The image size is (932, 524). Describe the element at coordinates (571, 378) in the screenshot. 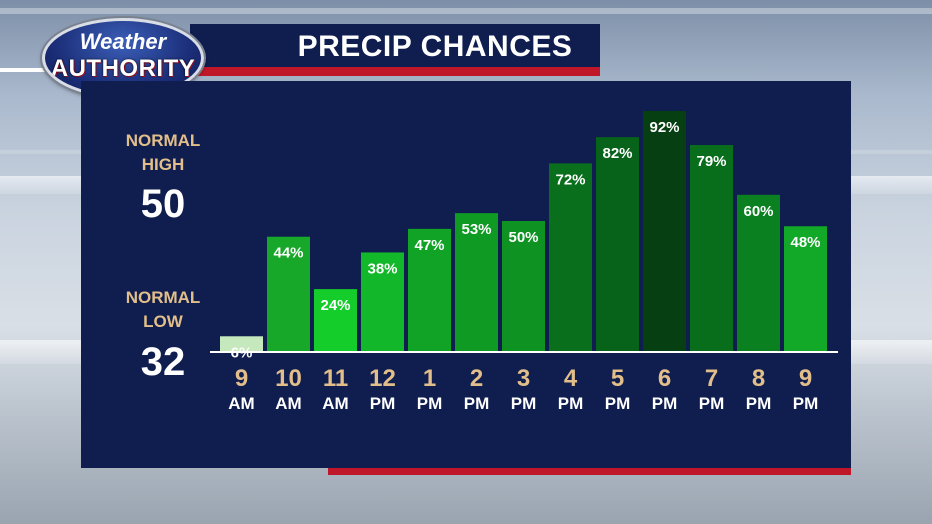

I see `x-tick-hour-7: 4` at that location.